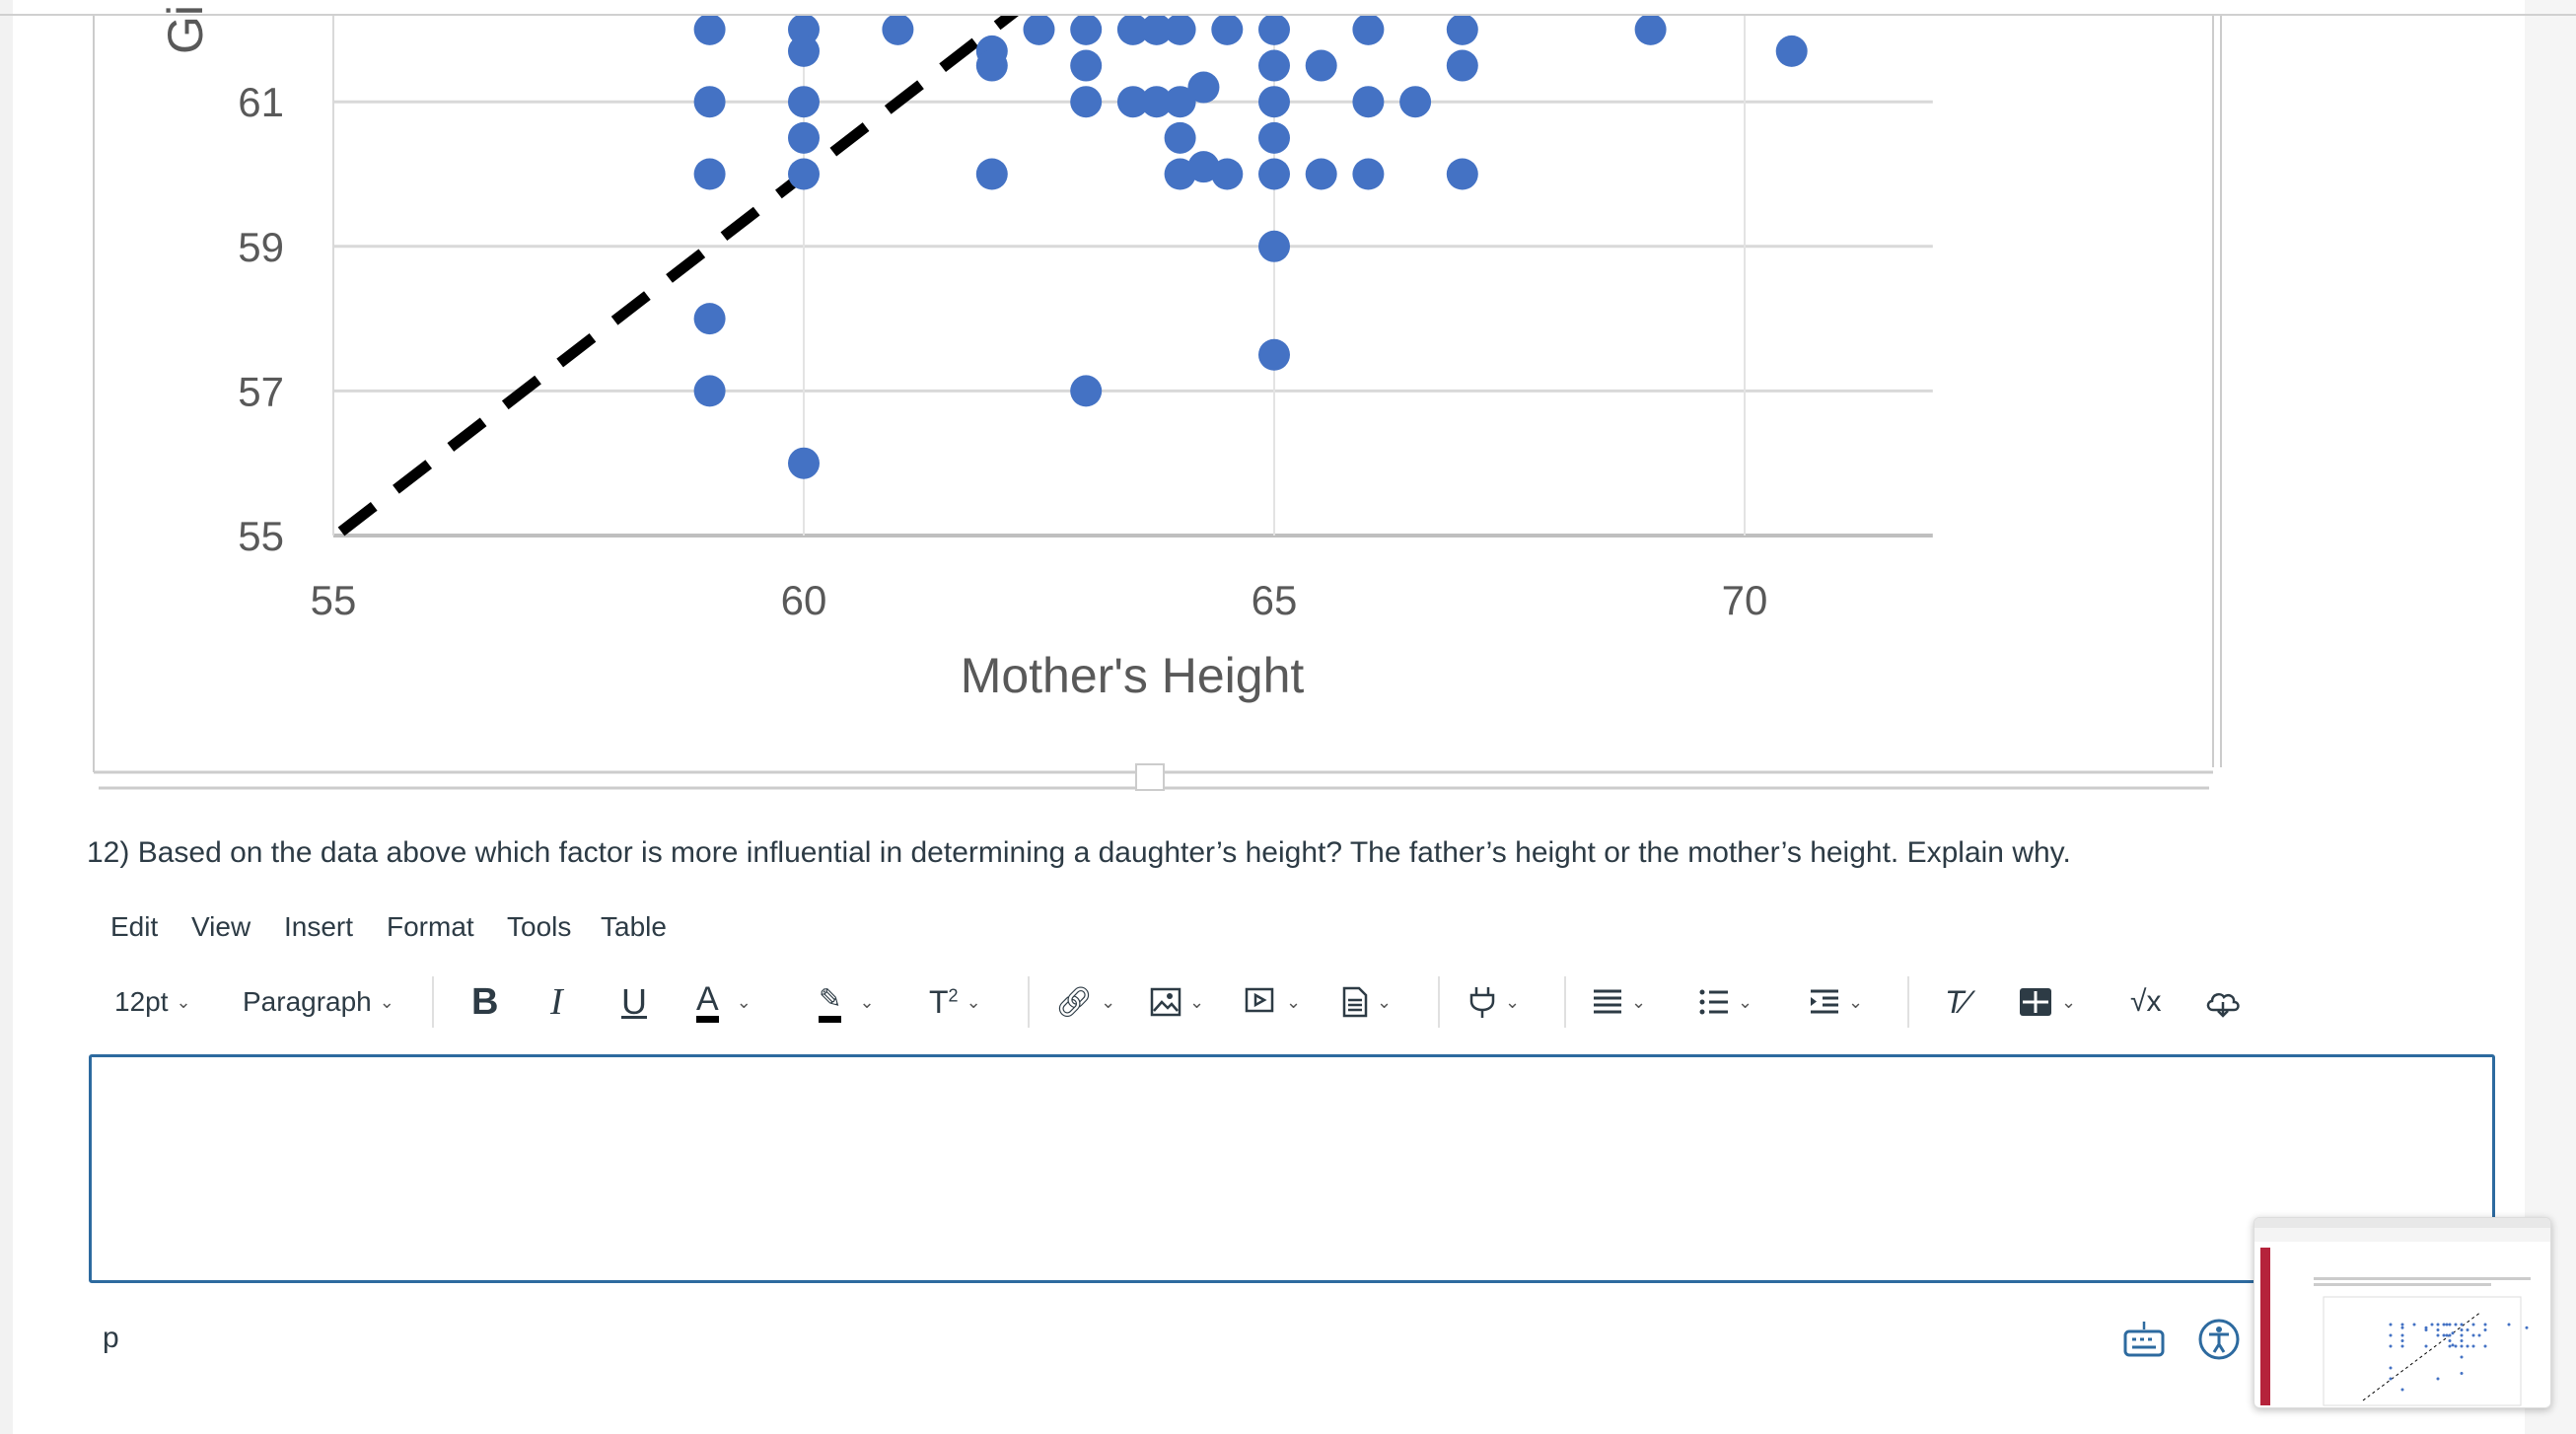 The image size is (2576, 1434). I want to click on bold-button: B, so click(484, 1002).